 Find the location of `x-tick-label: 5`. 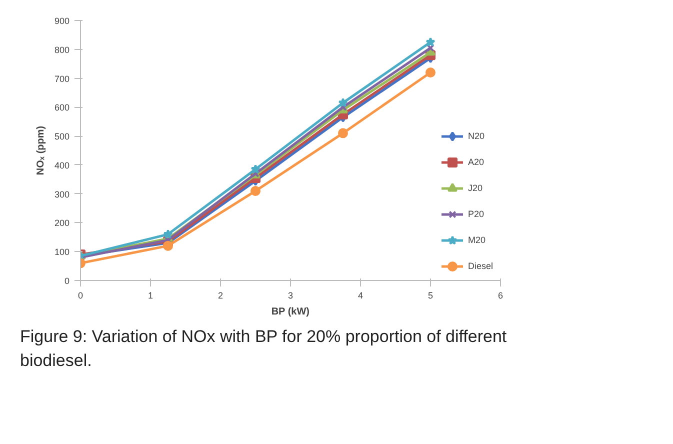

x-tick-label: 5 is located at coordinates (431, 295).